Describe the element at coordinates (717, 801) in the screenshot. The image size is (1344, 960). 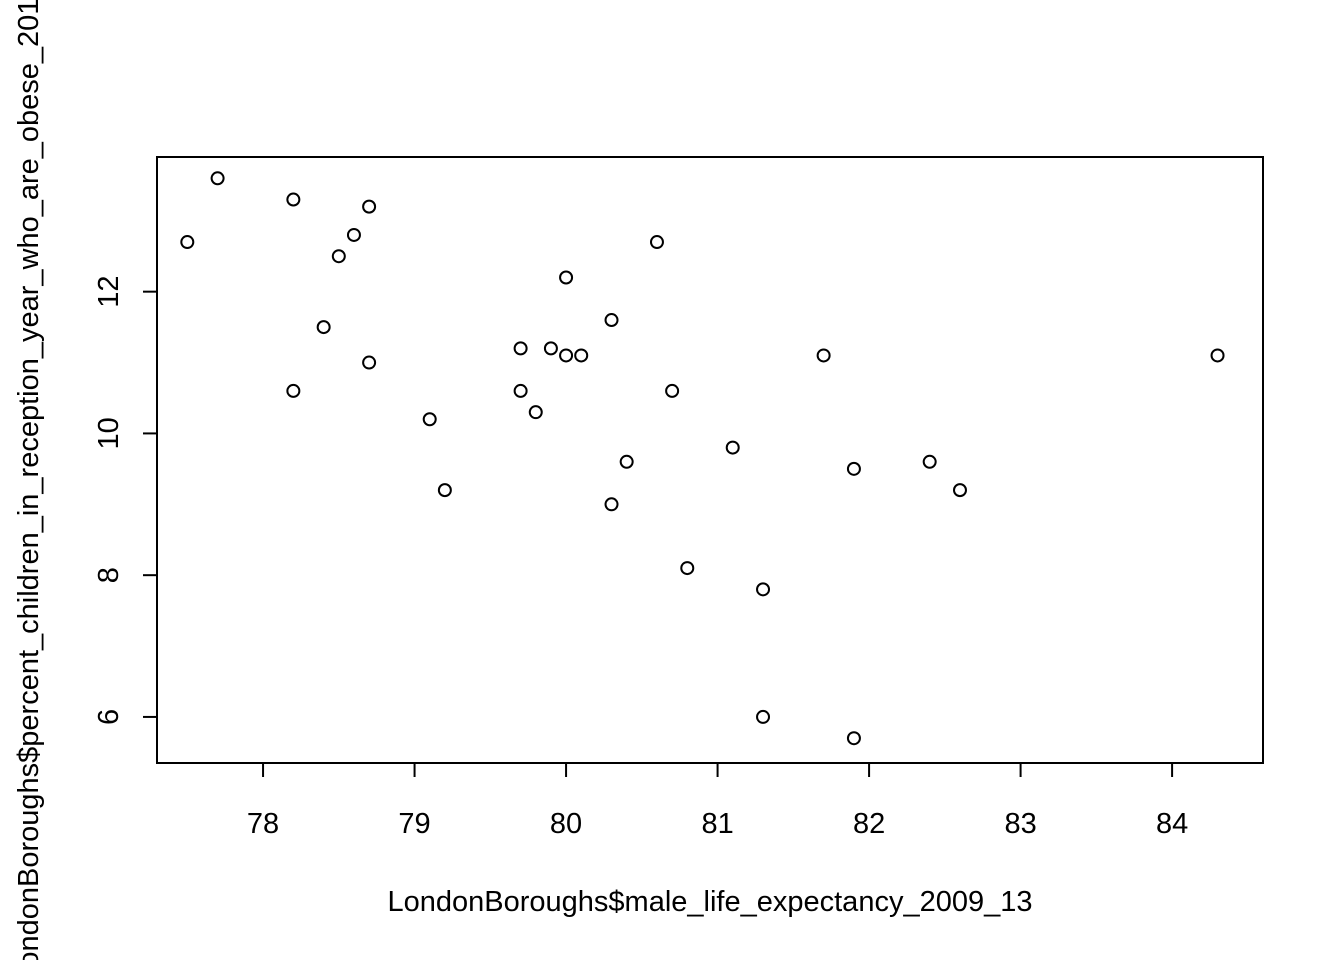
I see `x-axis: 78 79 80 81 82 83 84` at that location.